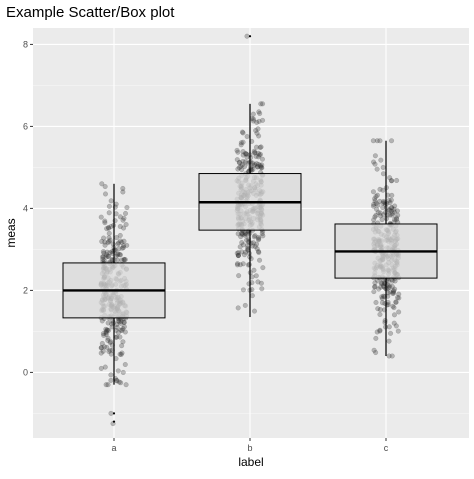 This screenshot has width=474, height=479. What do you see at coordinates (113, 448) in the screenshot?
I see `x-tick-label: a` at bounding box center [113, 448].